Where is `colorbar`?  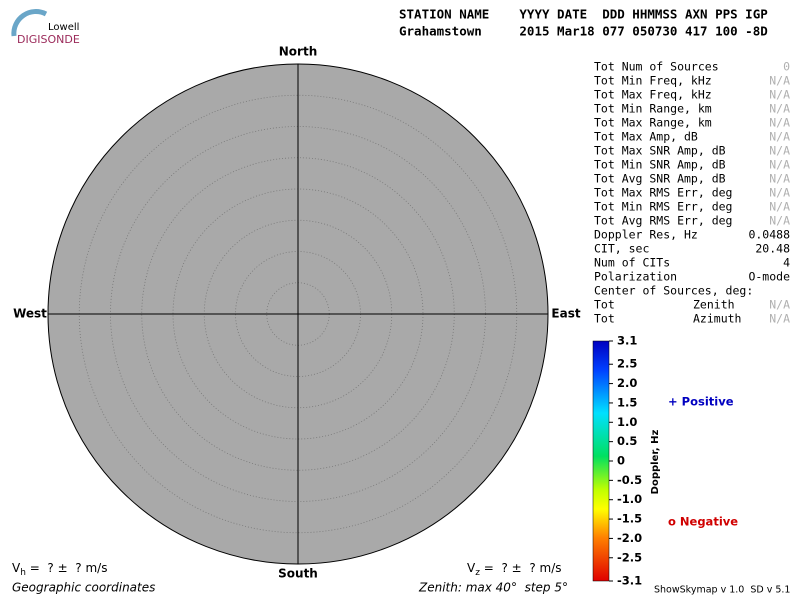 colorbar is located at coordinates (601, 461).